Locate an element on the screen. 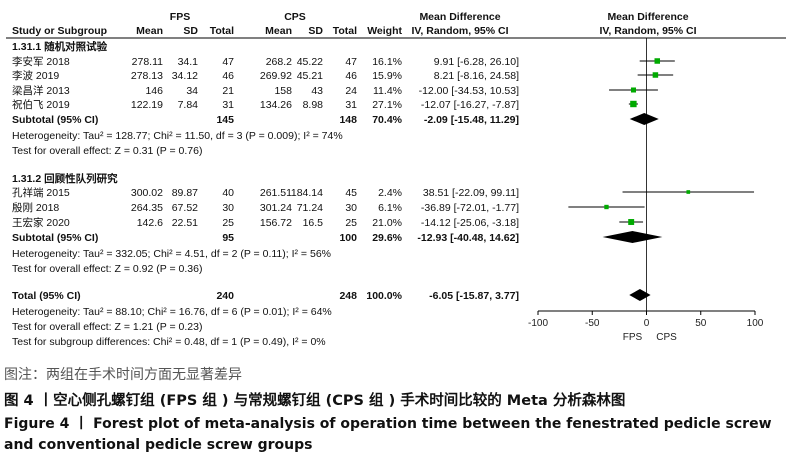 The image size is (792, 463). col-mean-1: Mean is located at coordinates (149, 31).